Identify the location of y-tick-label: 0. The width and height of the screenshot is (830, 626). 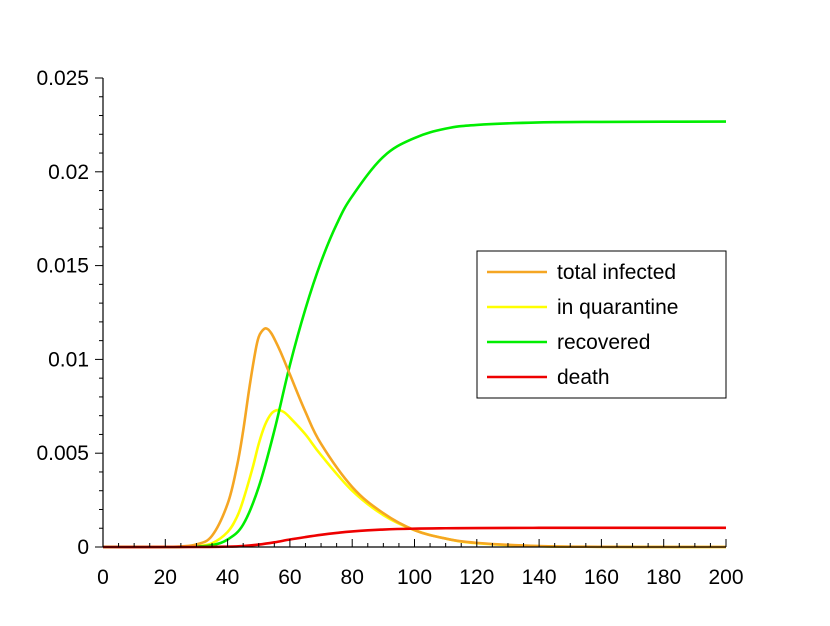
(83, 547).